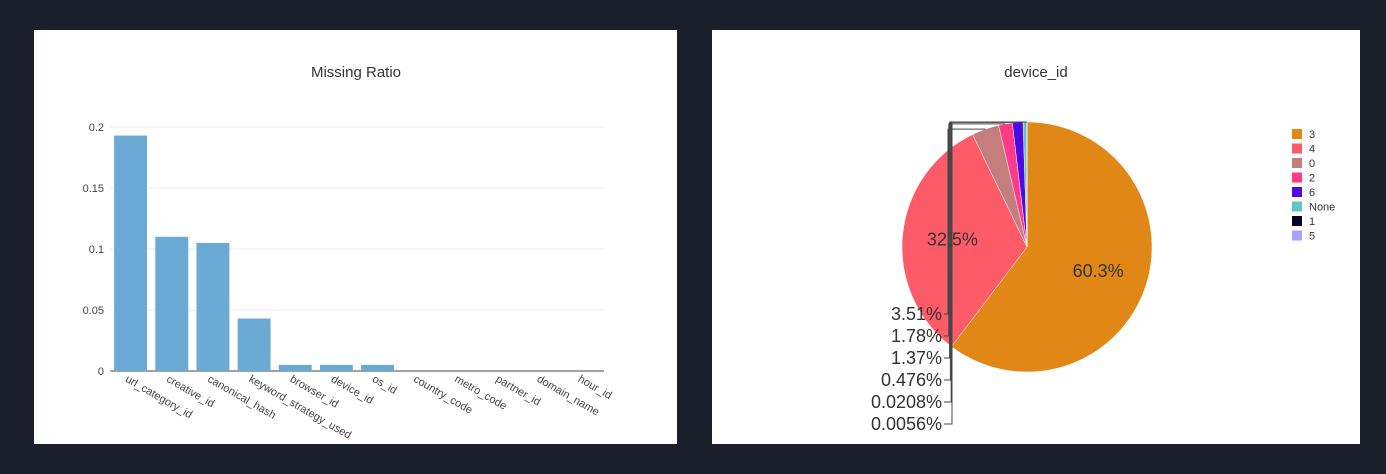 The height and width of the screenshot is (474, 1386). I want to click on y-tick-label: 0.05, so click(93, 311).